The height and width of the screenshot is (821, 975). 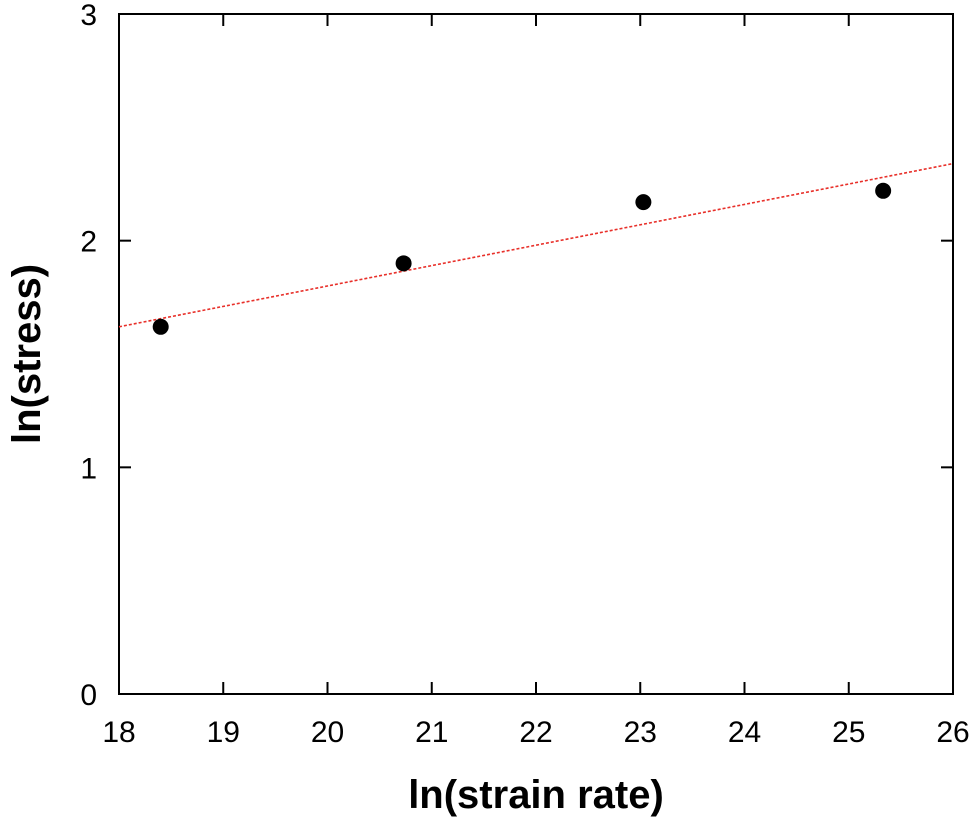 What do you see at coordinates (118, 732) in the screenshot?
I see `x-tick-label: 18` at bounding box center [118, 732].